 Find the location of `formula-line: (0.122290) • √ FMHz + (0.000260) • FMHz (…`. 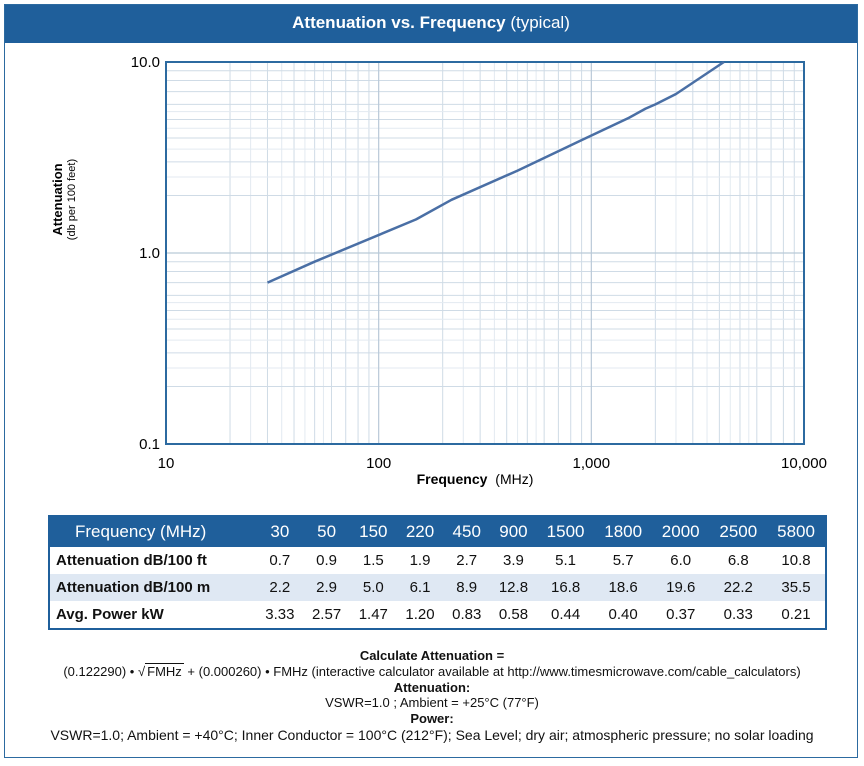

formula-line: (0.122290) • √ FMHz + (0.000260) • FMHz (… is located at coordinates (432, 671).